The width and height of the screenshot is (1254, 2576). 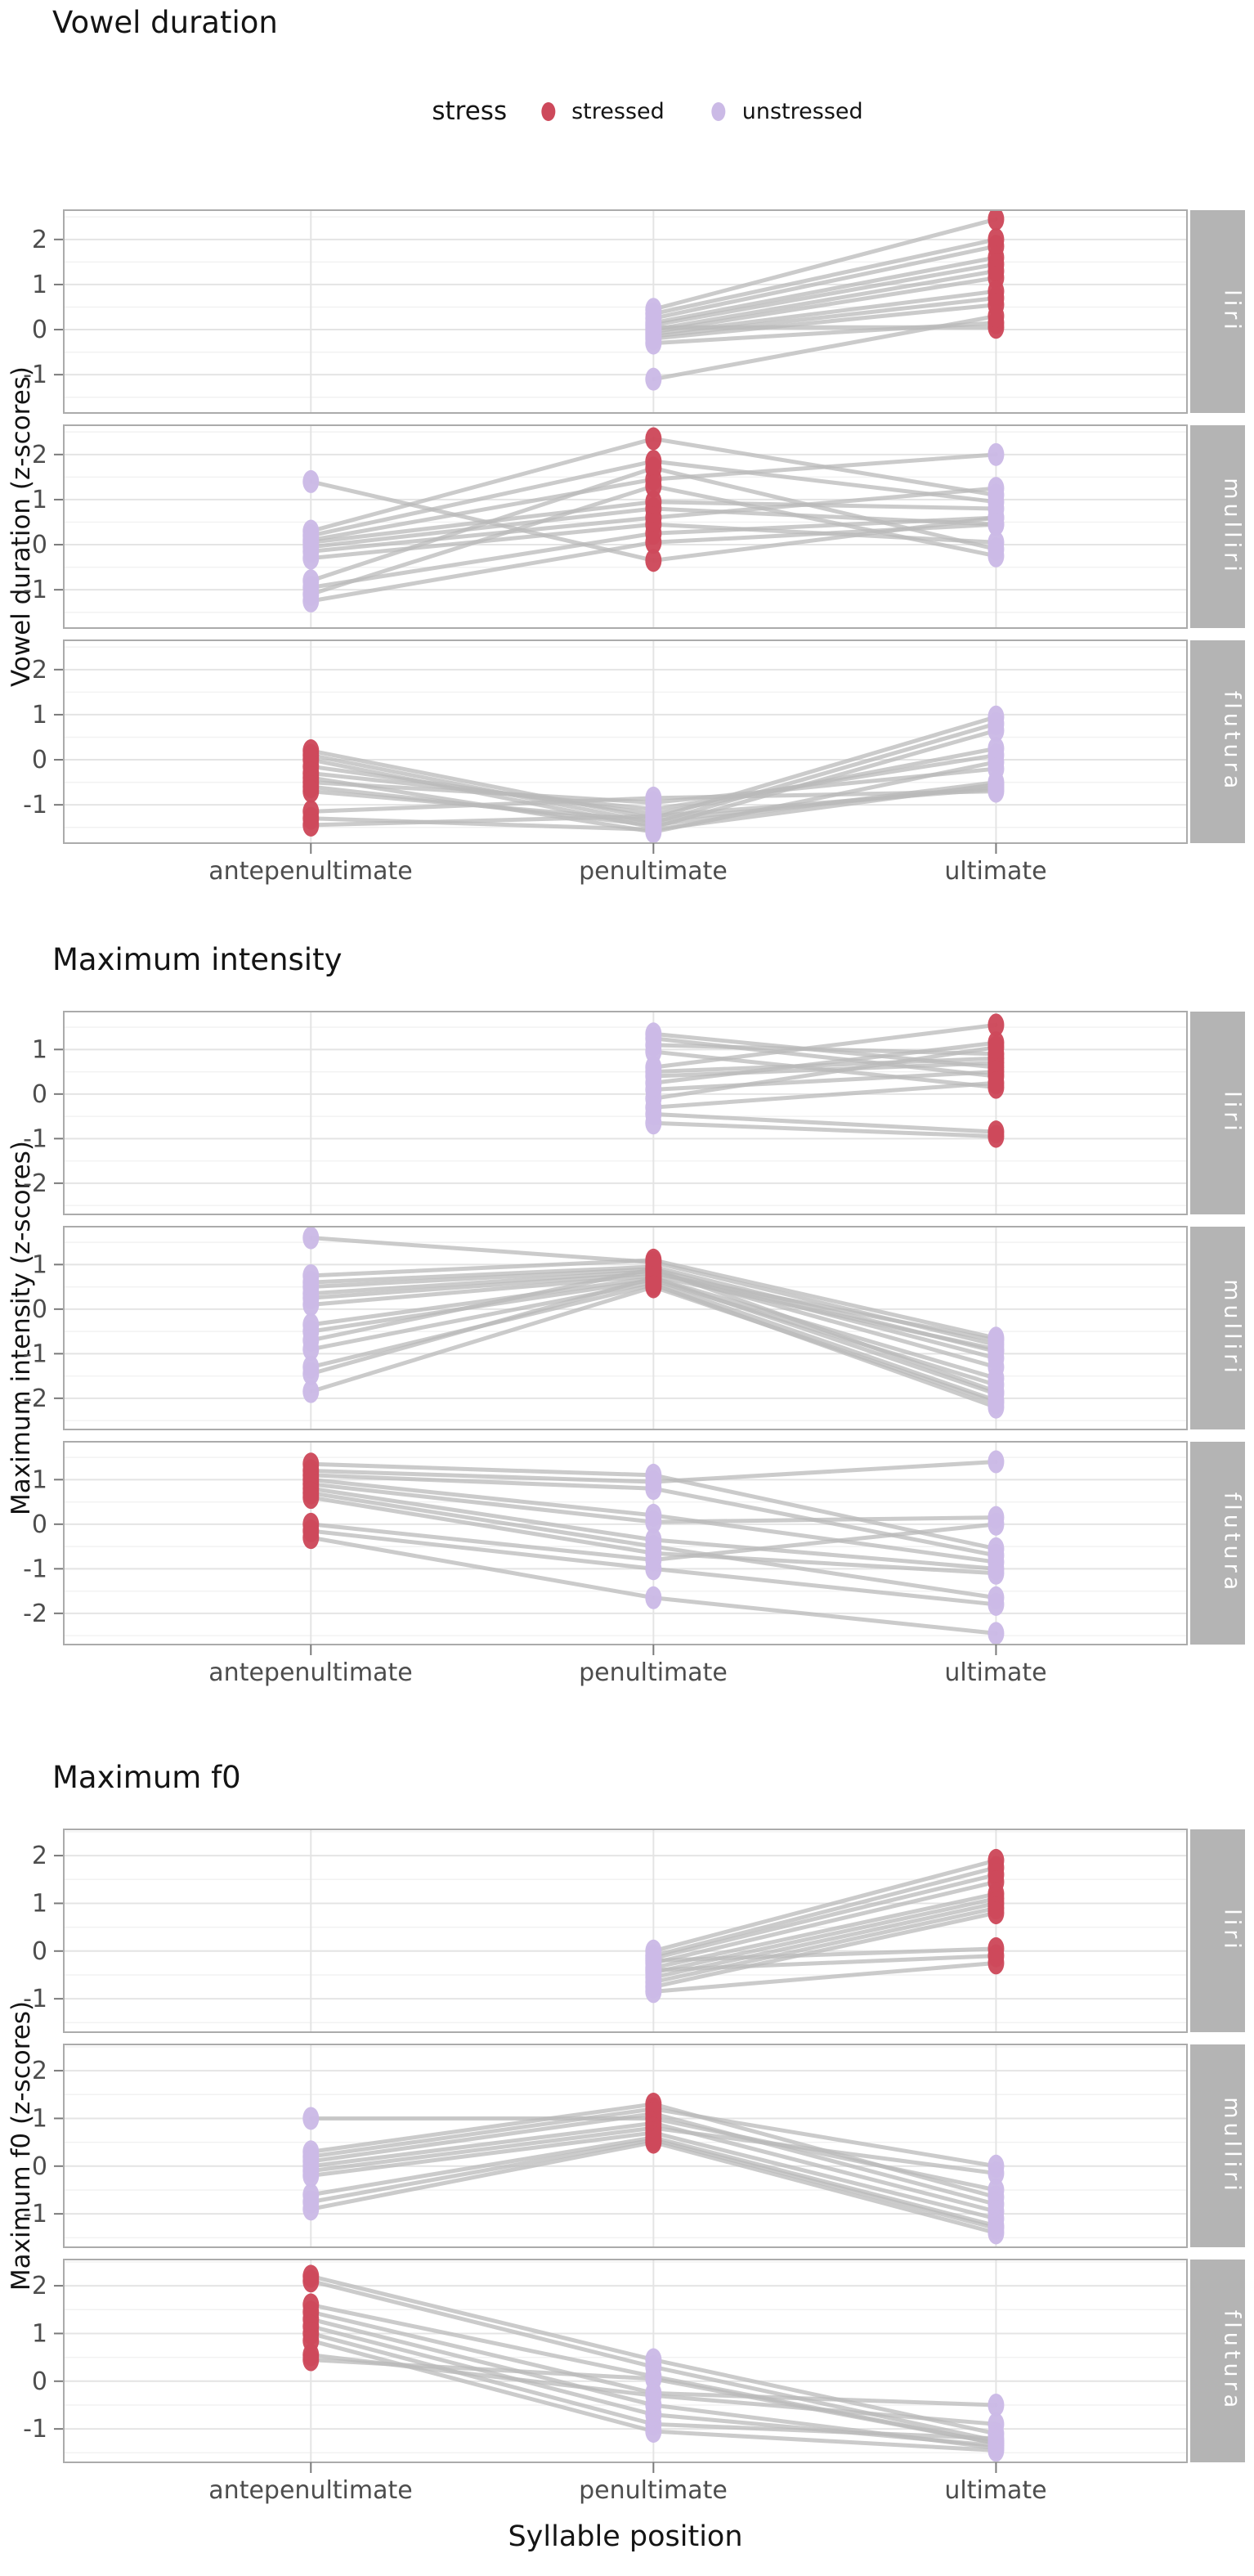 I want to click on legend-item-stressed: stressed, so click(x=603, y=112).